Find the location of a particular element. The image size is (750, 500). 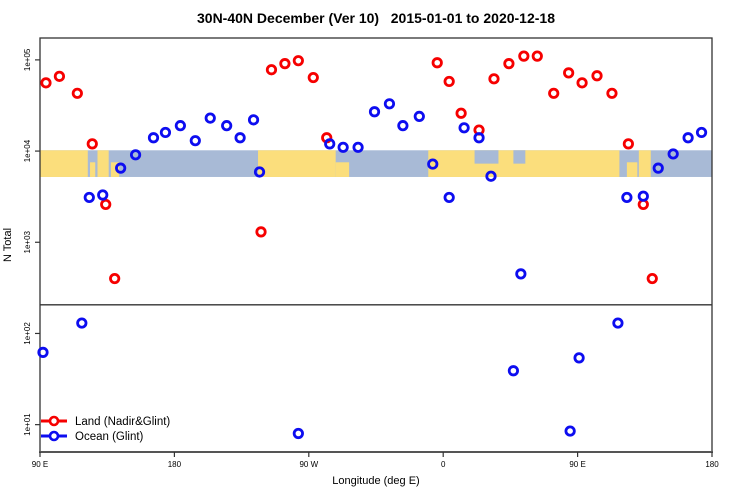

x-tick-label: 0 is located at coordinates (443, 464).